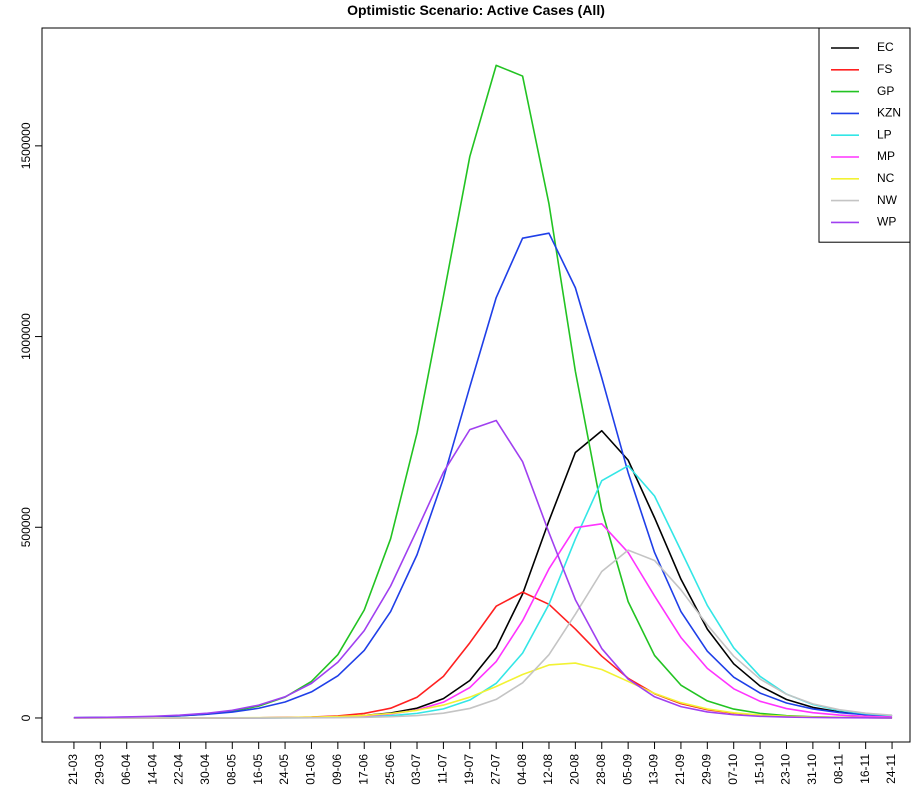  What do you see at coordinates (886, 156) in the screenshot?
I see `legend-label: MP` at bounding box center [886, 156].